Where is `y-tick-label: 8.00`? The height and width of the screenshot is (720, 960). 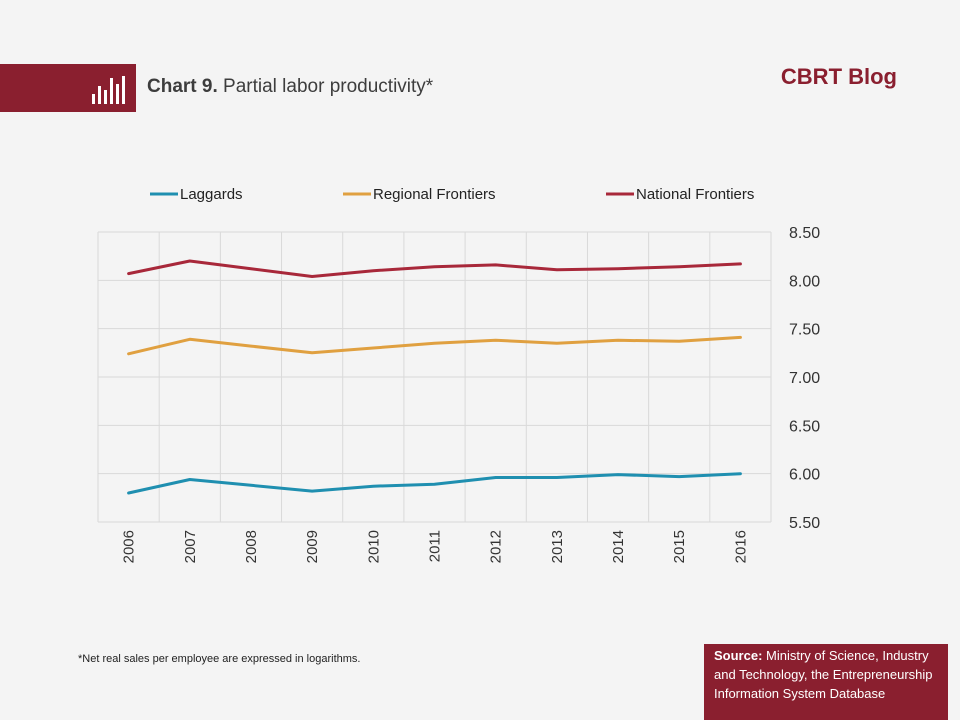
y-tick-label: 8.00 is located at coordinates (804, 281).